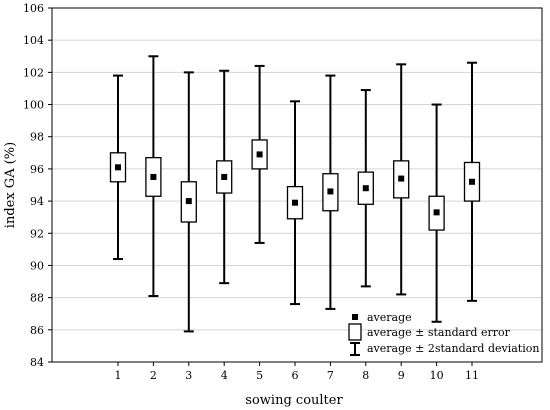  Describe the element at coordinates (437, 375) in the screenshot. I see `x-tick-label: 10` at that location.